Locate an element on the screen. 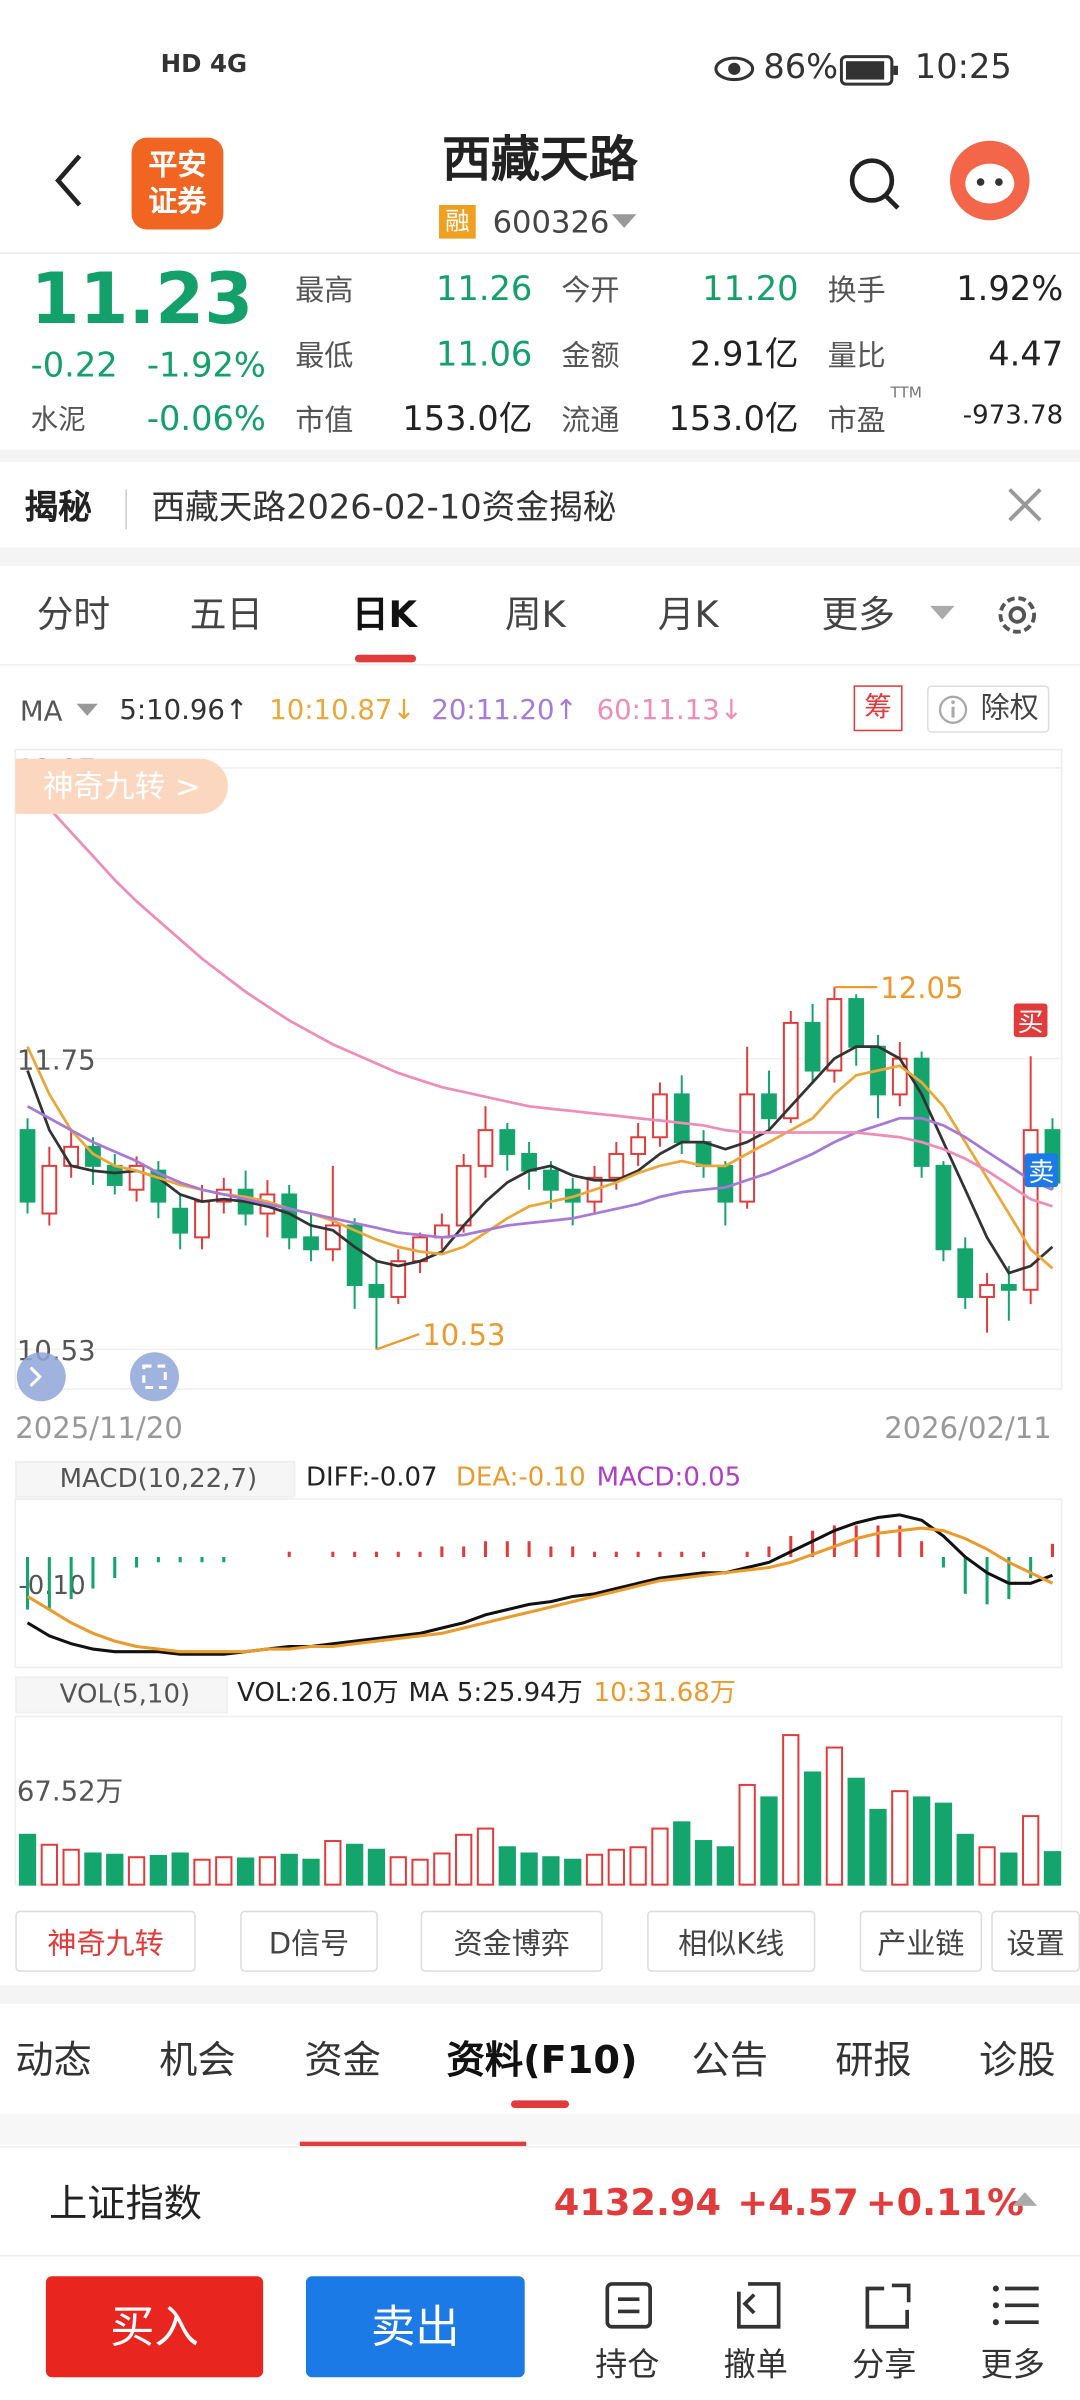  settings-button is located at coordinates (1017, 614).